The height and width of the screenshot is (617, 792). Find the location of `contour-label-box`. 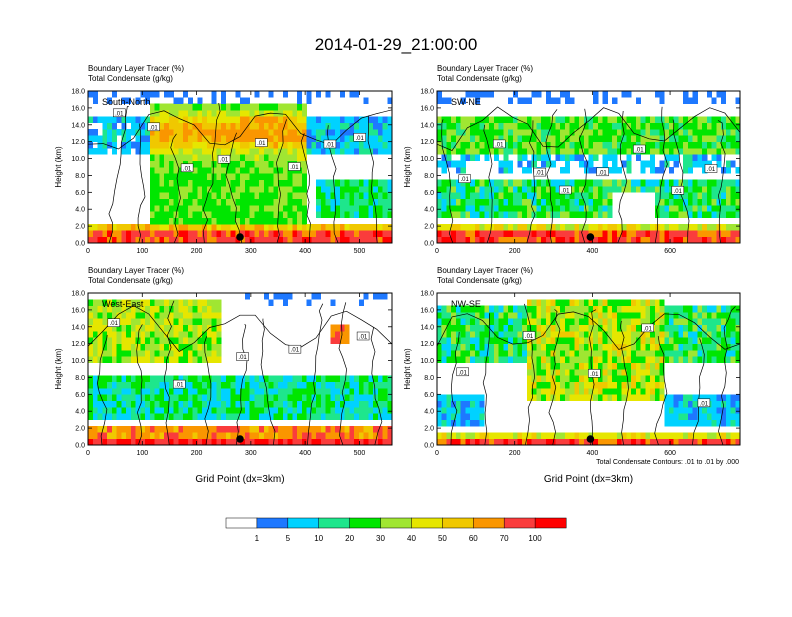

contour-label-box is located at coordinates (330, 144).